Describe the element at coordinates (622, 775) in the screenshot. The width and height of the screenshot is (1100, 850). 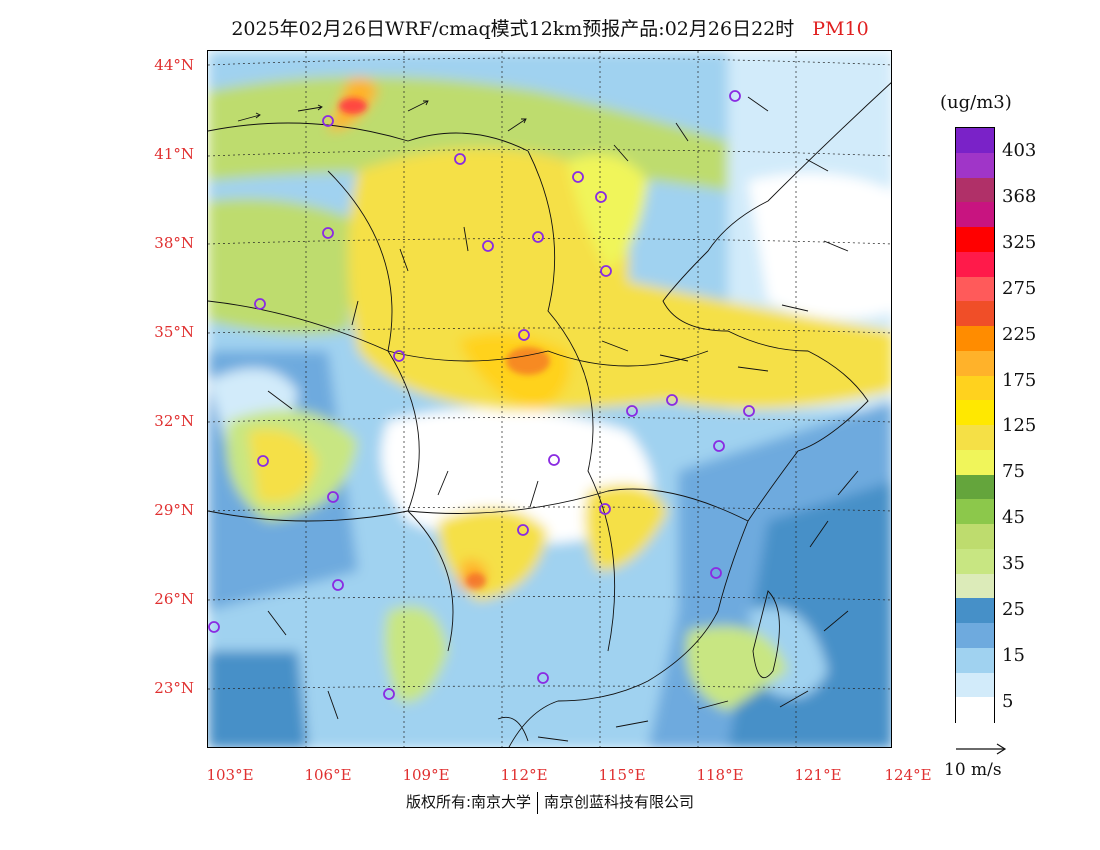
I see `lon-label-115: 115°E` at that location.